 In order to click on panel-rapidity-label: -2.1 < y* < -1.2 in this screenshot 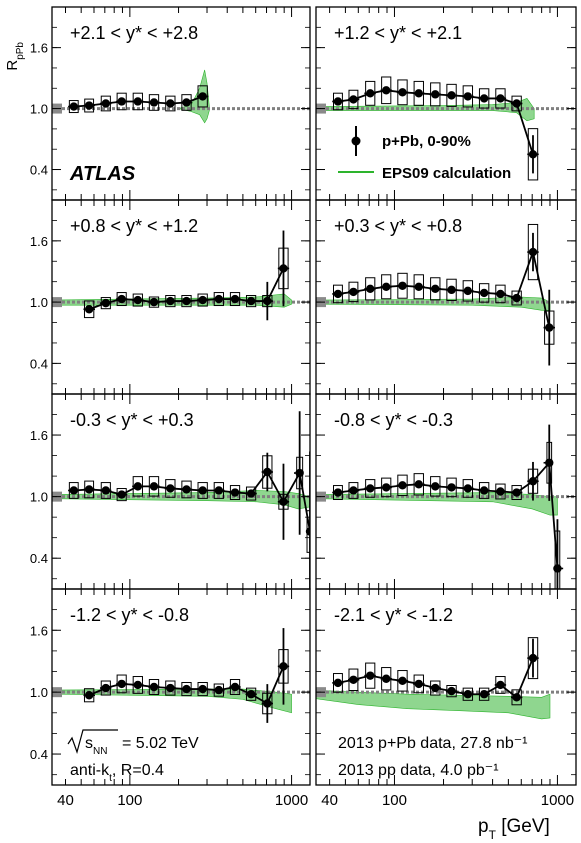, I will do `click(393, 615)`.